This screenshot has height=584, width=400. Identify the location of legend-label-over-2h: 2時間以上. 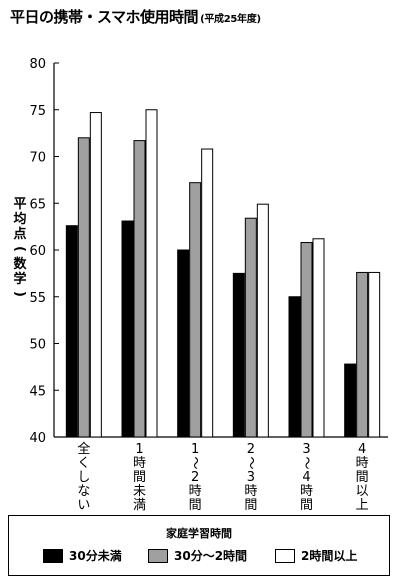
(329, 556).